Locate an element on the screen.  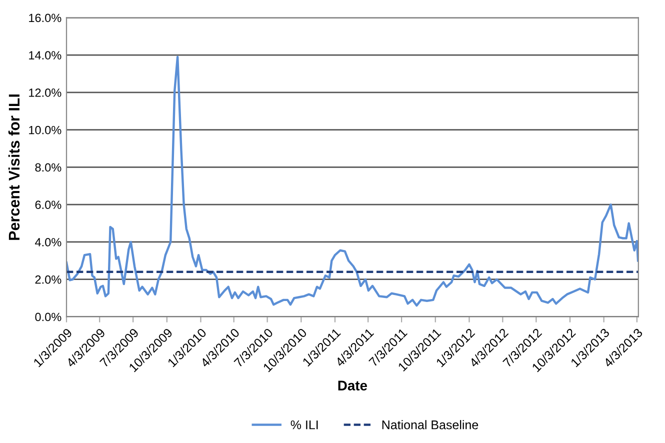
y-tick-label: 4.0% is located at coordinates (48, 242).